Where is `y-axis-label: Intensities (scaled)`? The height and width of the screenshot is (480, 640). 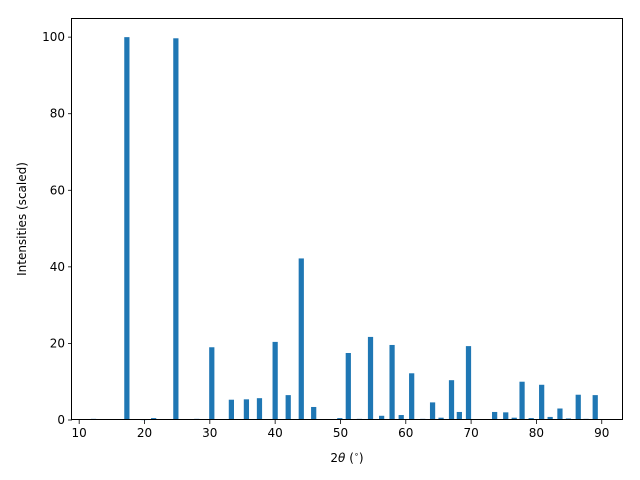
y-axis-label: Intensities (scaled) is located at coordinates (22, 219).